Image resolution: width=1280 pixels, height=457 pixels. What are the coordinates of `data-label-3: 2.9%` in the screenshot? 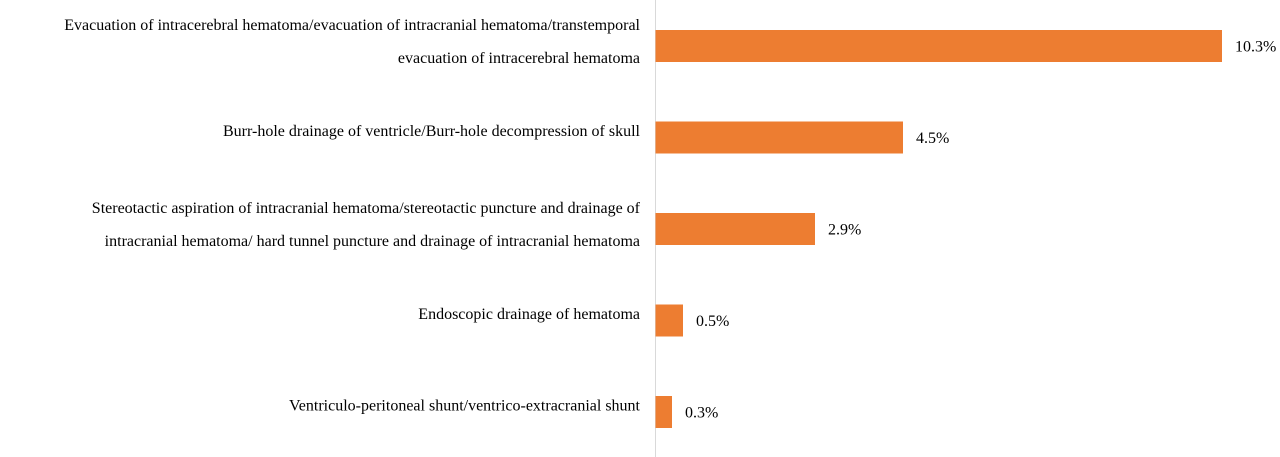 It's located at (844, 230).